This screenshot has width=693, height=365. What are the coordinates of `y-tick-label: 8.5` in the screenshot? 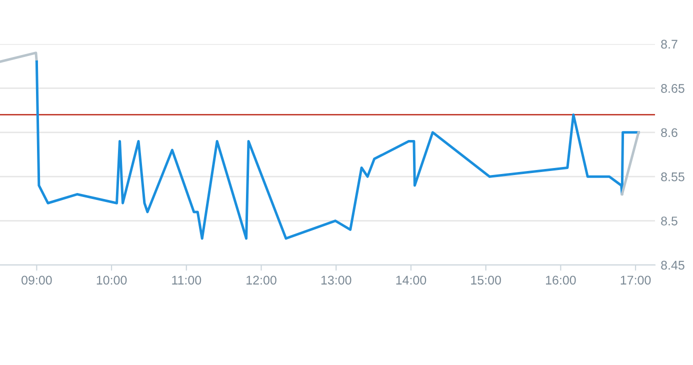 It's located at (669, 221).